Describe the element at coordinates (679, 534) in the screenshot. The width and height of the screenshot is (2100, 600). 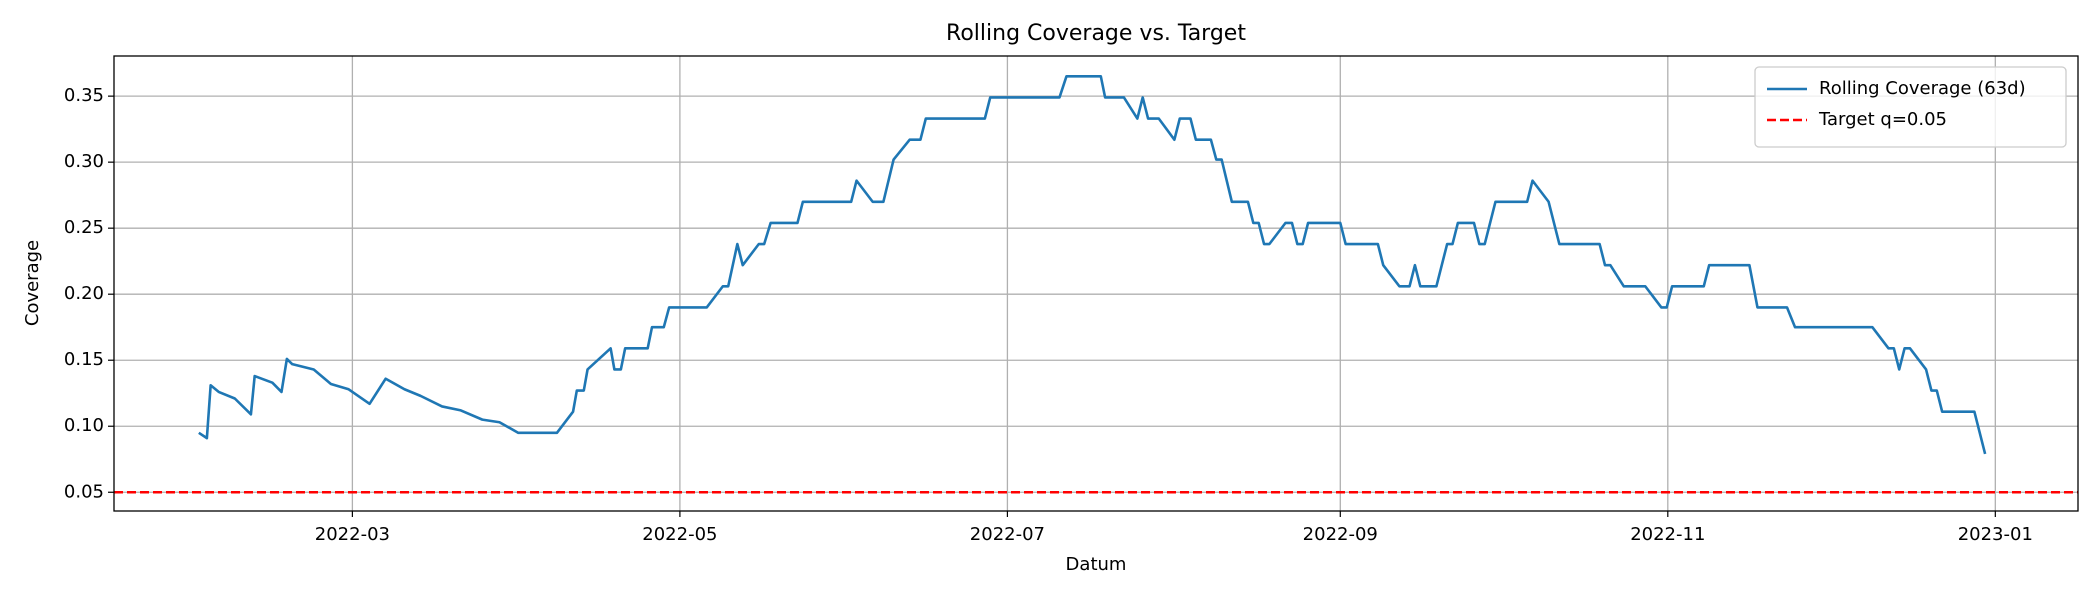
I see `x-tick-label: 2022-05` at that location.